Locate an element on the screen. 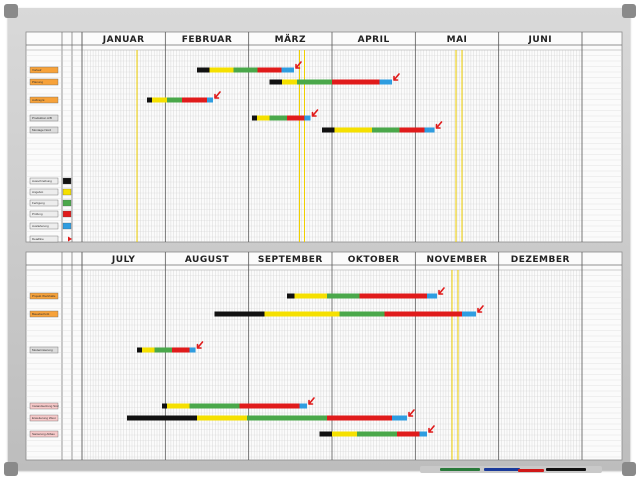 This screenshot has height=482, width=640. month-label: SEPTEMBER is located at coordinates (290, 260).